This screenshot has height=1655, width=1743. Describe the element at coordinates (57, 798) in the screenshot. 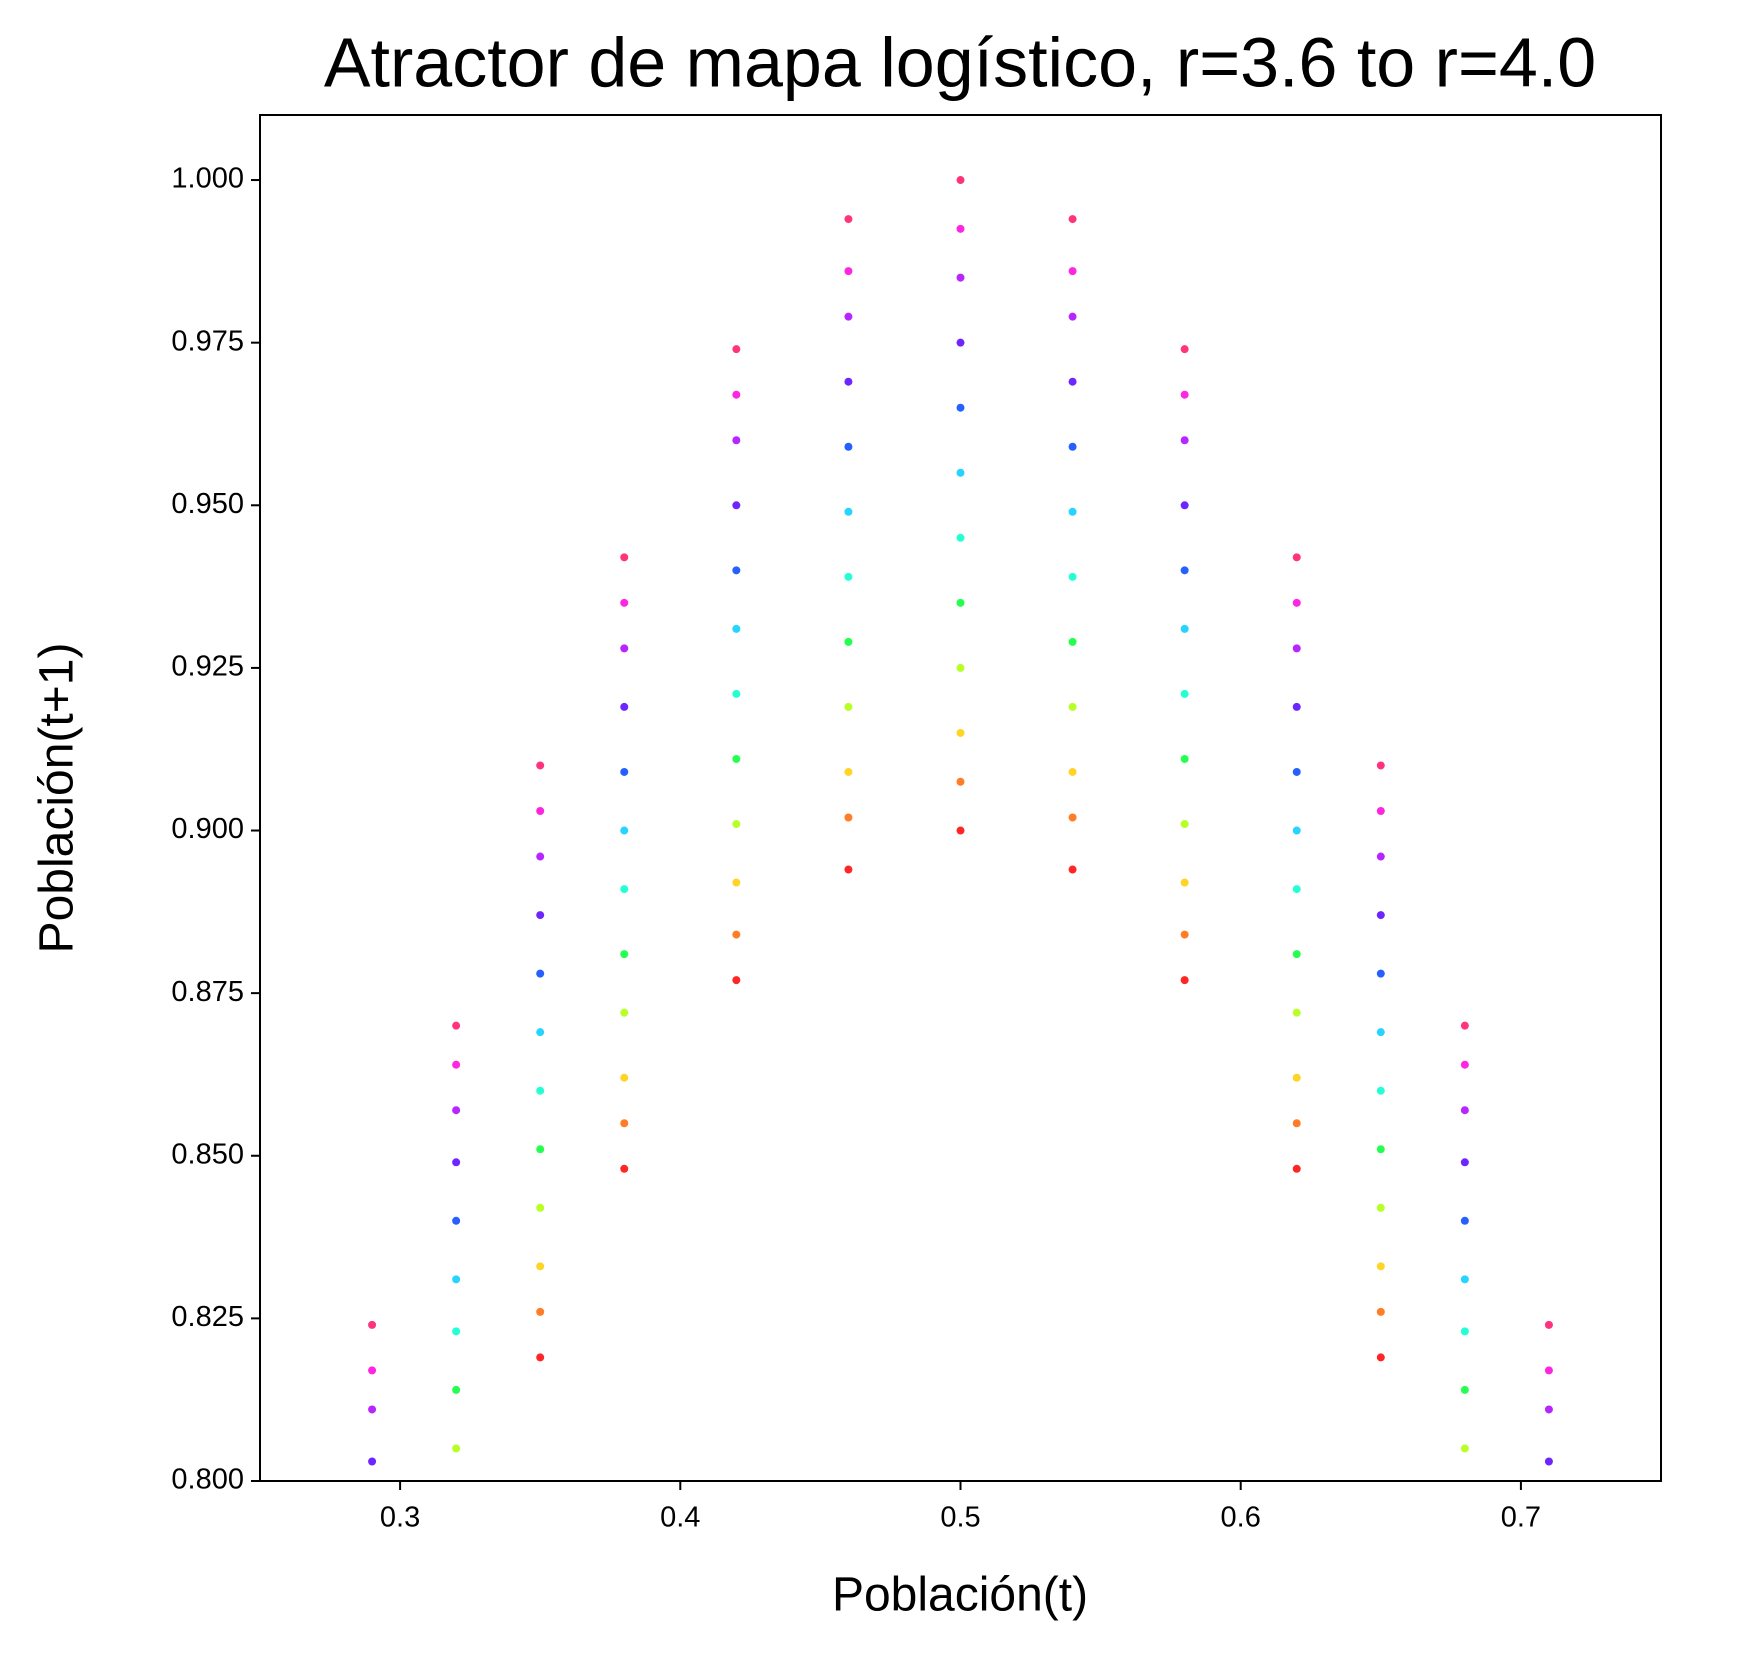

I see `y-axis-label: Población(t+1)` at that location.